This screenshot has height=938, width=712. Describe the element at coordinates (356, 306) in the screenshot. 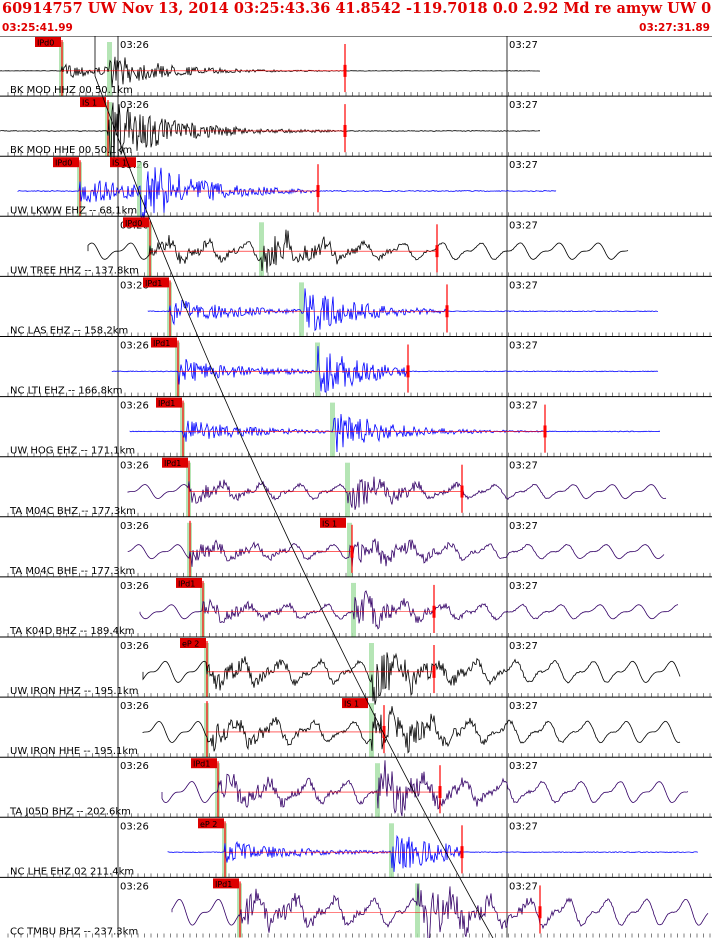

I see `trace-row: 03:26 03:27 IPd1 NC LAS EHZ -- 158.2km` at that location.